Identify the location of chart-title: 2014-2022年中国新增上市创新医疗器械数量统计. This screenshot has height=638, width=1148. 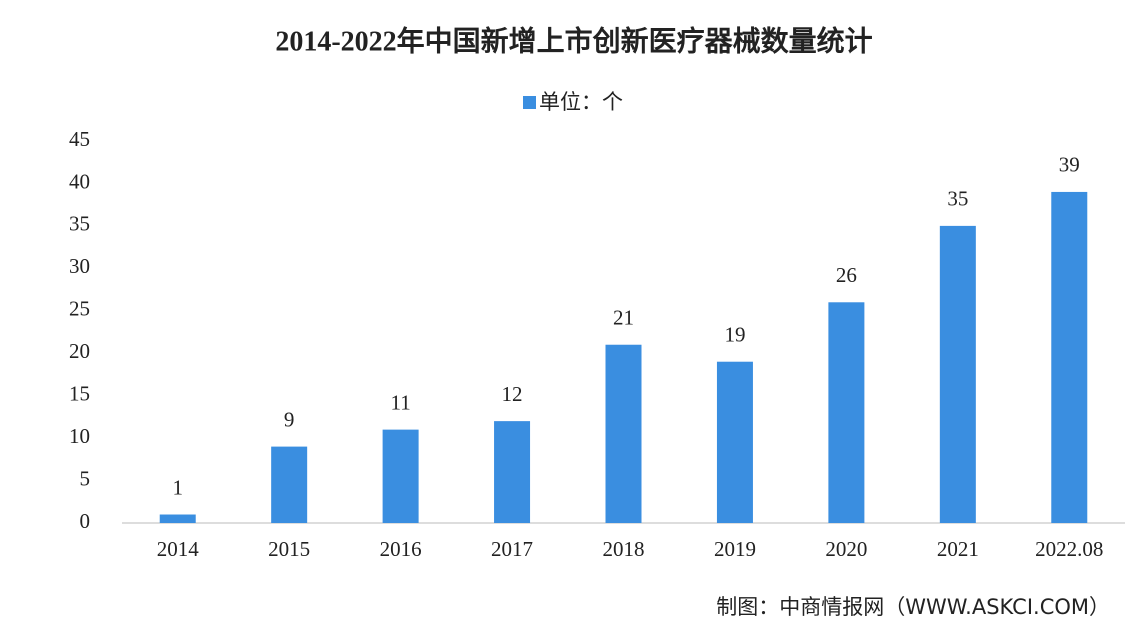
(573, 40).